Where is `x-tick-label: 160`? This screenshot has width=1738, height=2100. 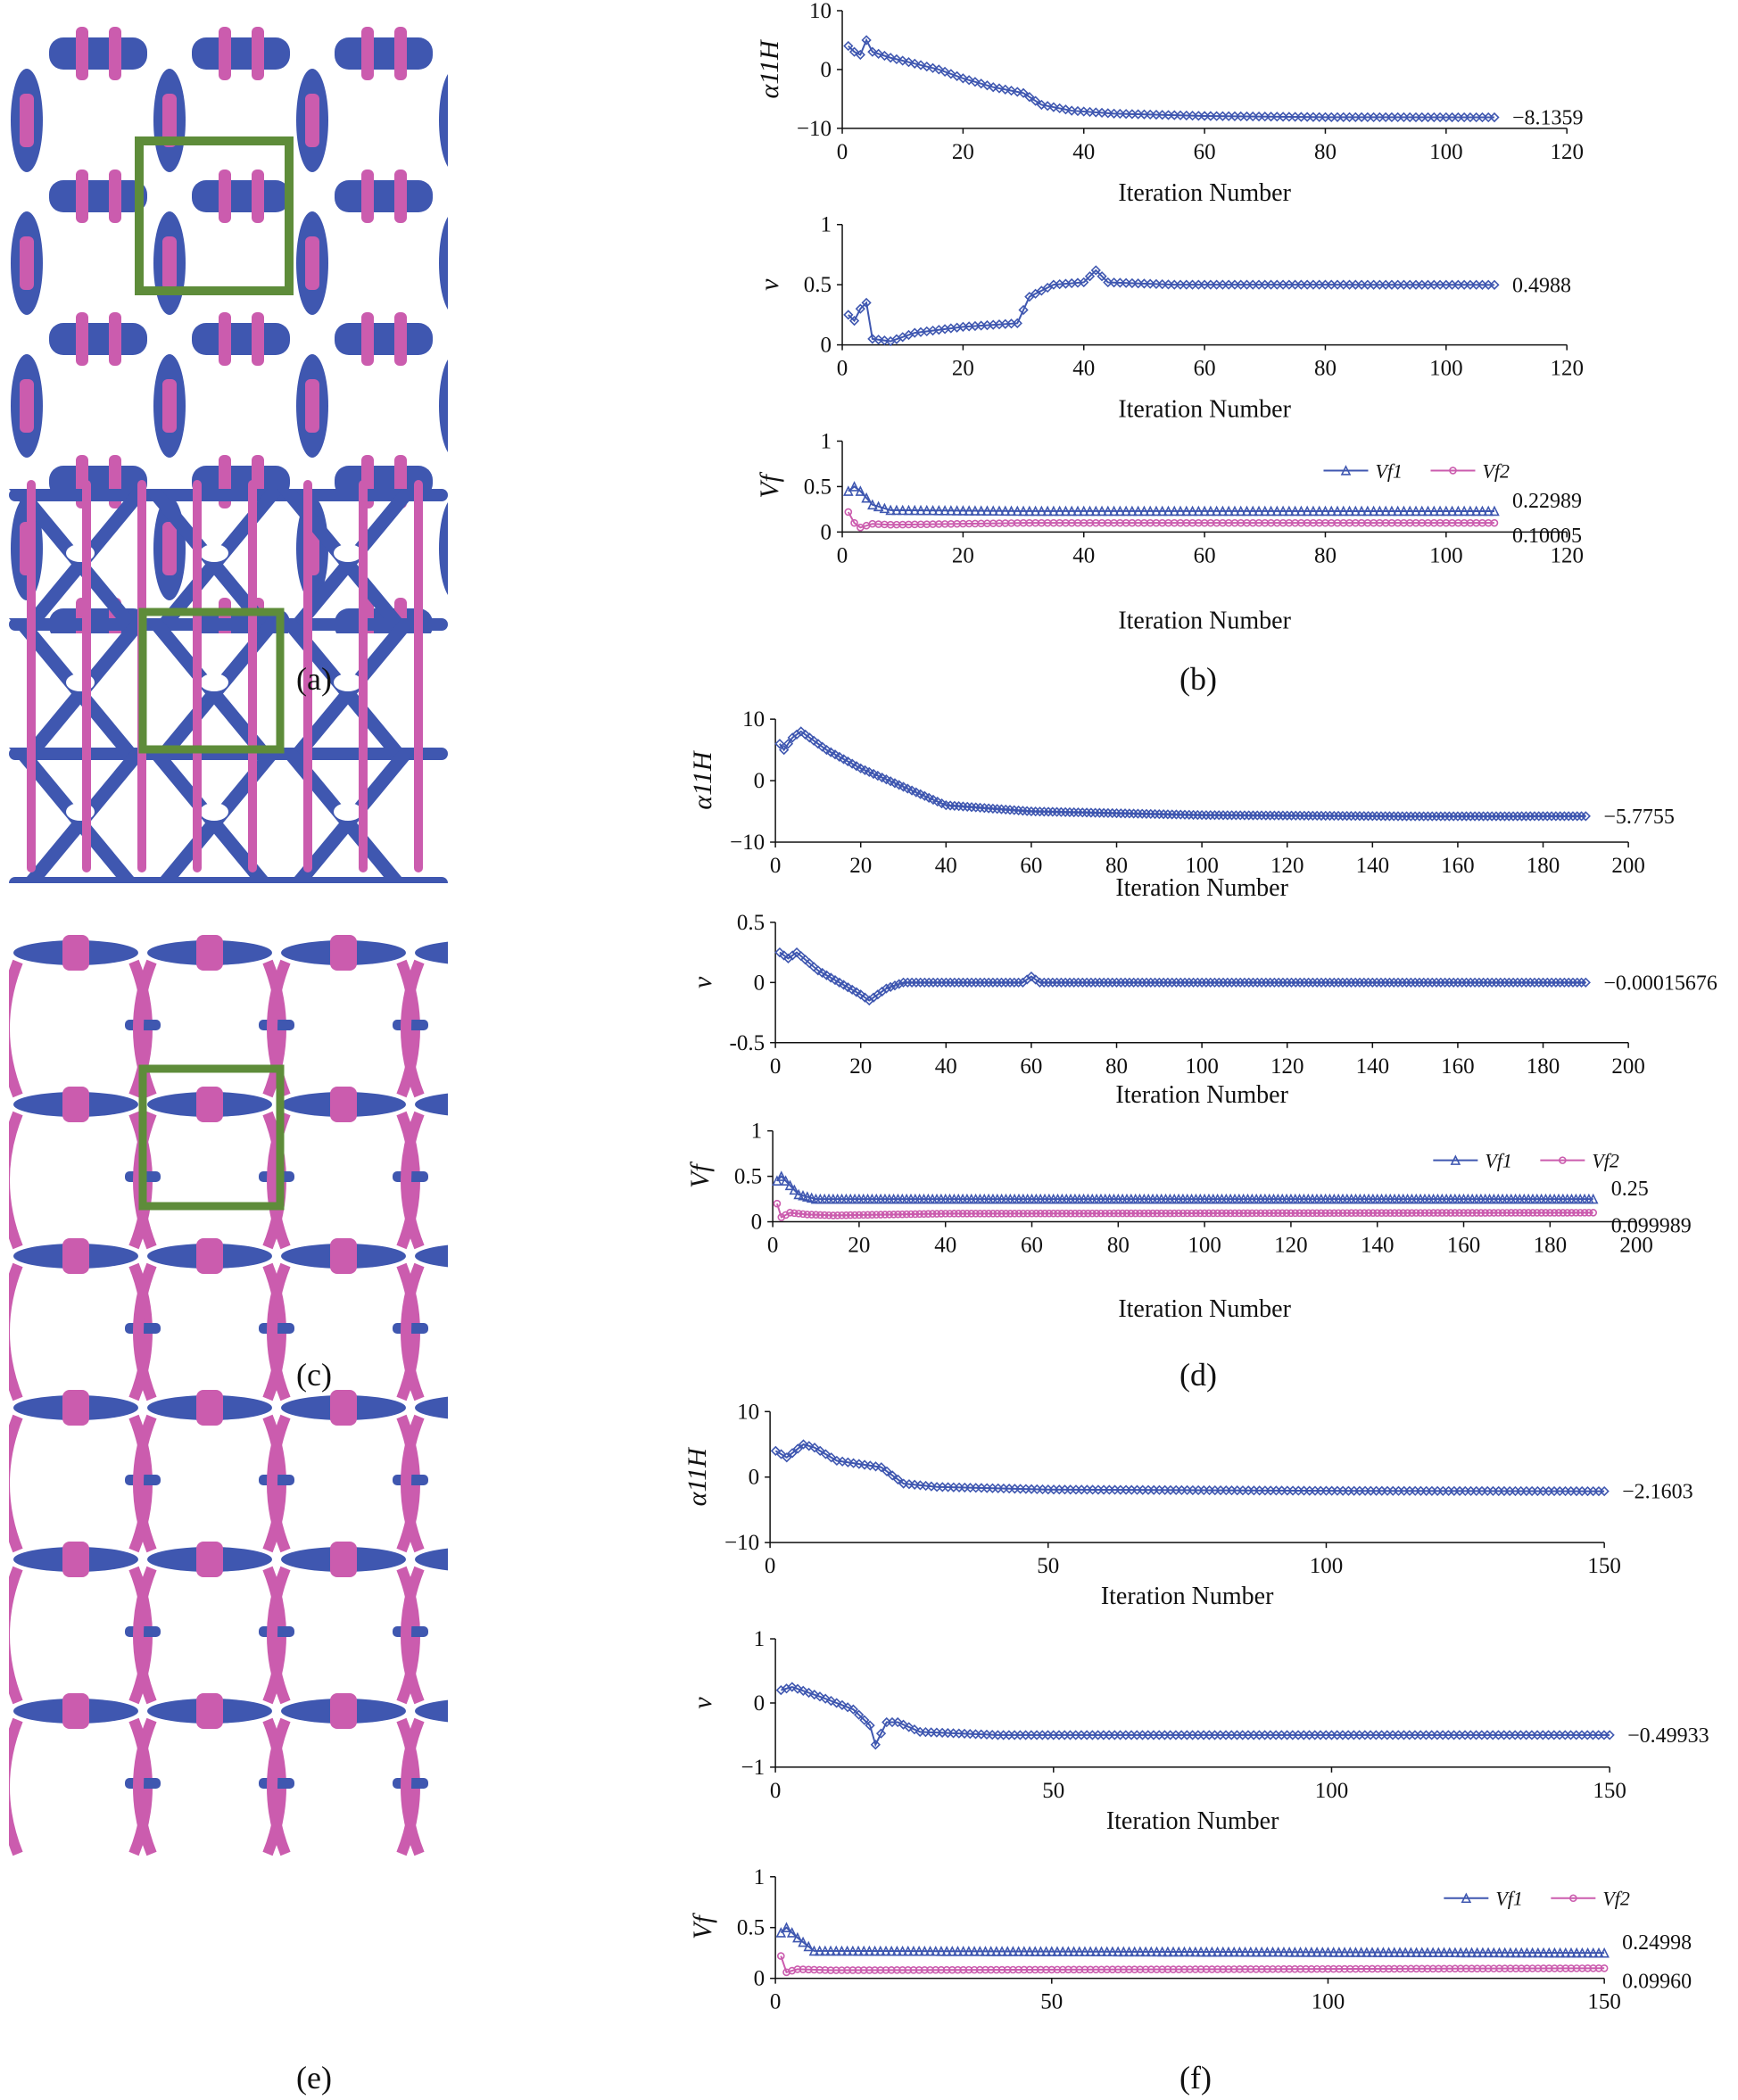
x-tick-label: 160 is located at coordinates (1458, 1066).